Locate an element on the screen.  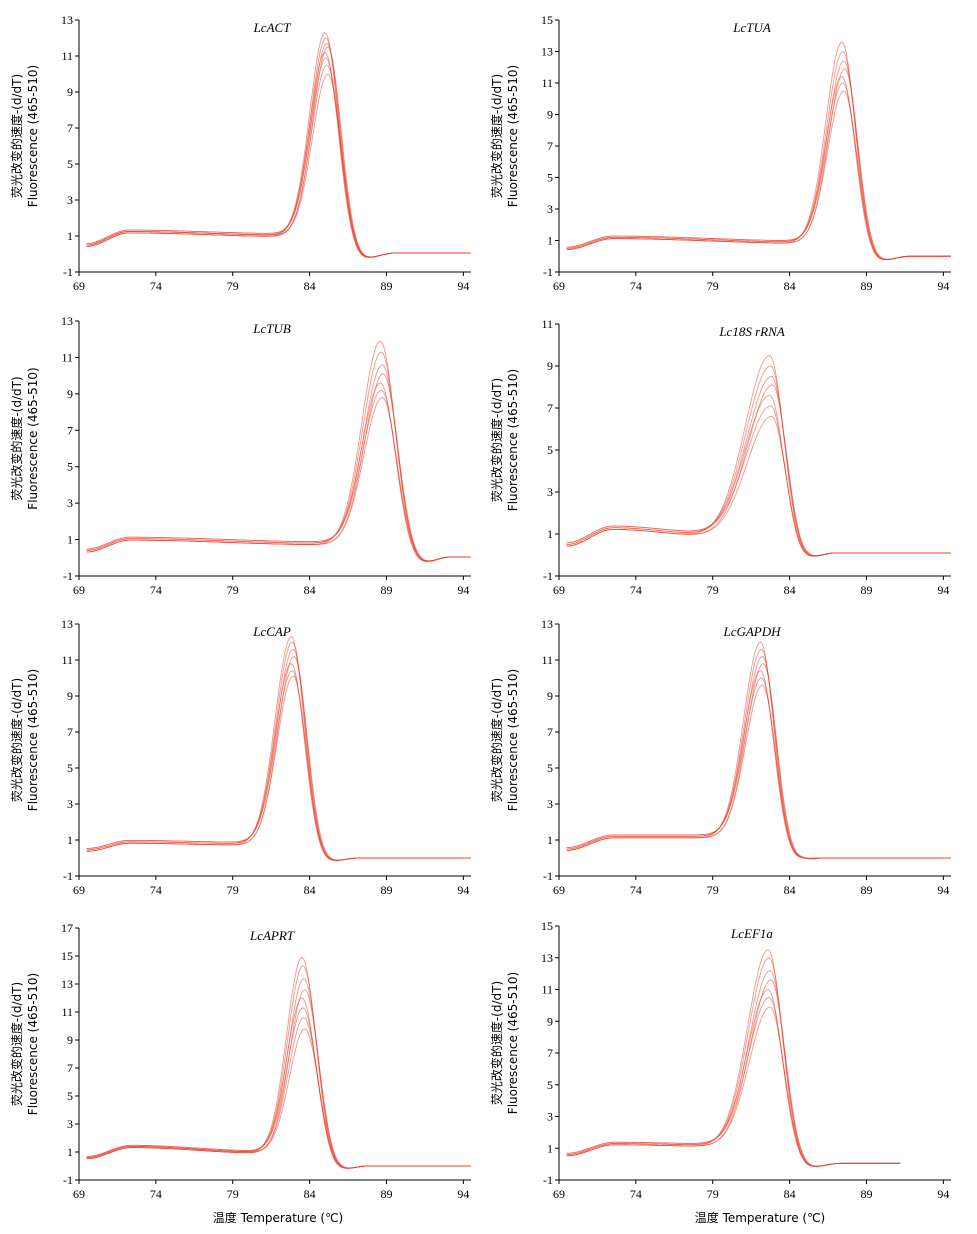
x-axis-label-right: 温度 Temperature (℃) is located at coordinates (760, 1217).